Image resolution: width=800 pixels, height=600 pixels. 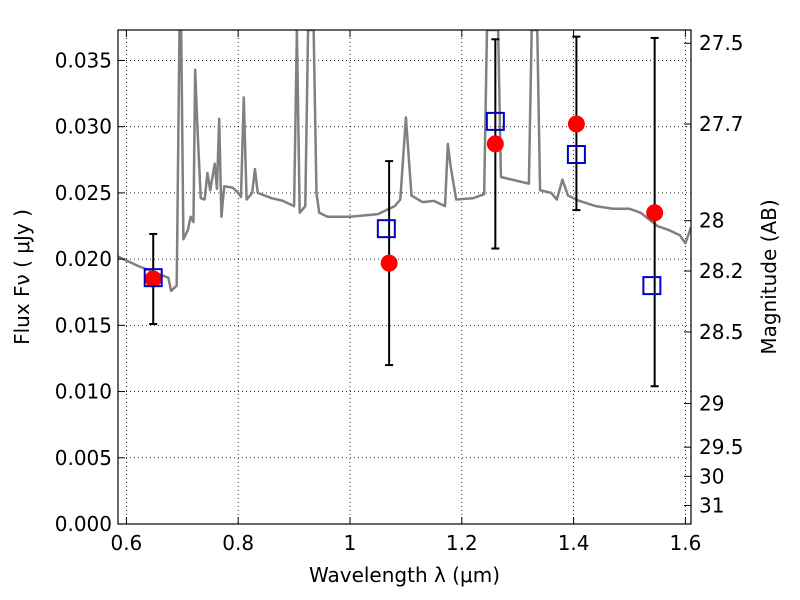 I want to click on y-tick-label: 0.000, so click(x=83, y=524).